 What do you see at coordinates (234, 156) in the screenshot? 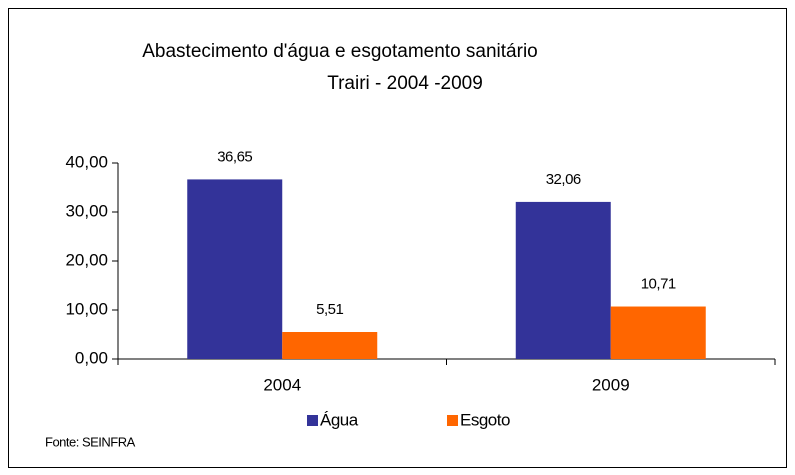
I see `data-label: 36,65` at bounding box center [234, 156].